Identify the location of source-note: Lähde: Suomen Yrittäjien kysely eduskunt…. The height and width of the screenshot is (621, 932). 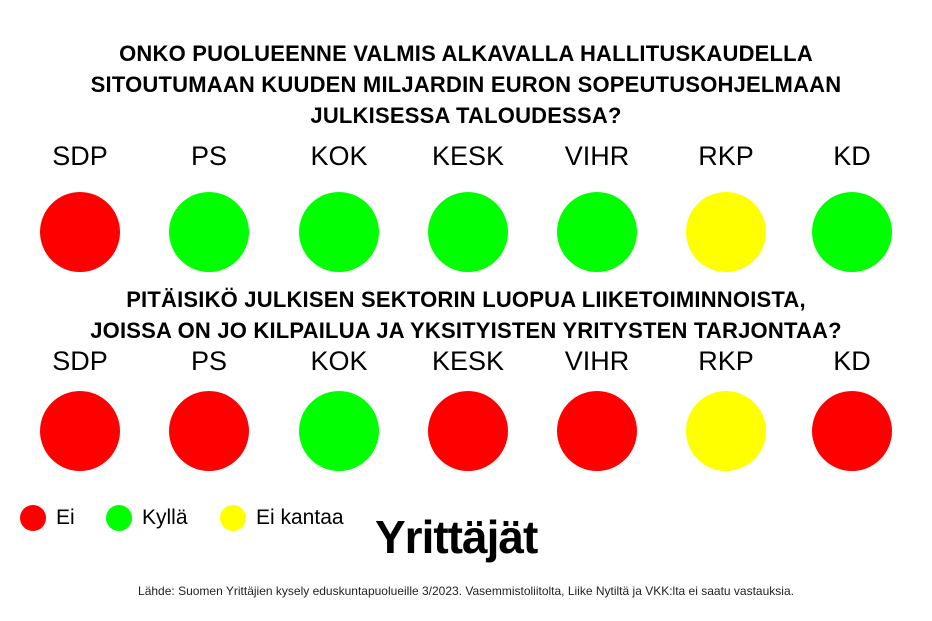
(466, 591).